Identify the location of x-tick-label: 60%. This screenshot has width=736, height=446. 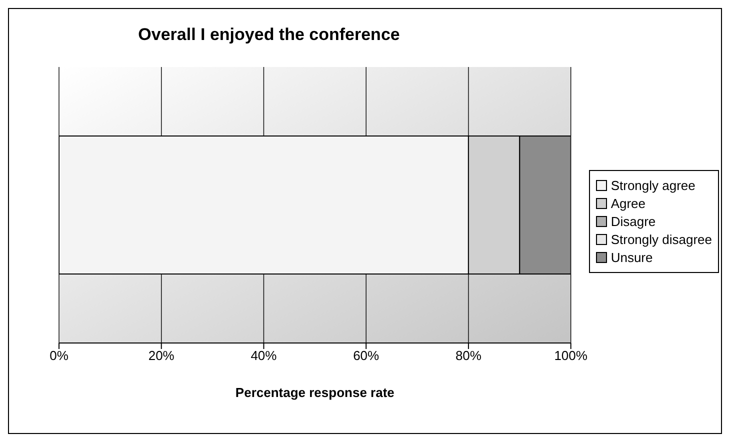
(366, 356).